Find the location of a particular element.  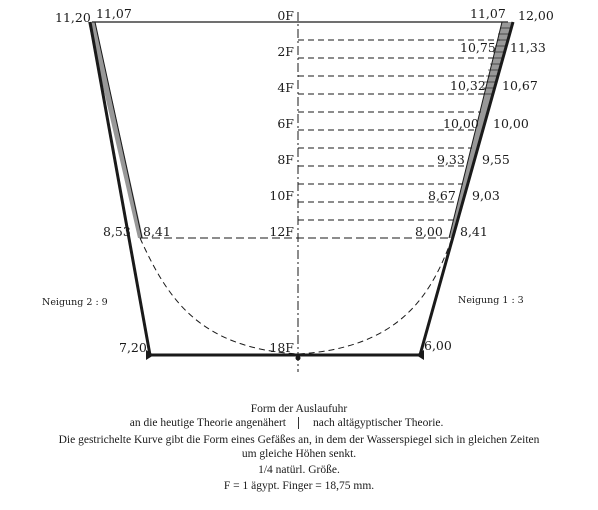

level-label-10F: 10F is located at coordinates (281, 195).